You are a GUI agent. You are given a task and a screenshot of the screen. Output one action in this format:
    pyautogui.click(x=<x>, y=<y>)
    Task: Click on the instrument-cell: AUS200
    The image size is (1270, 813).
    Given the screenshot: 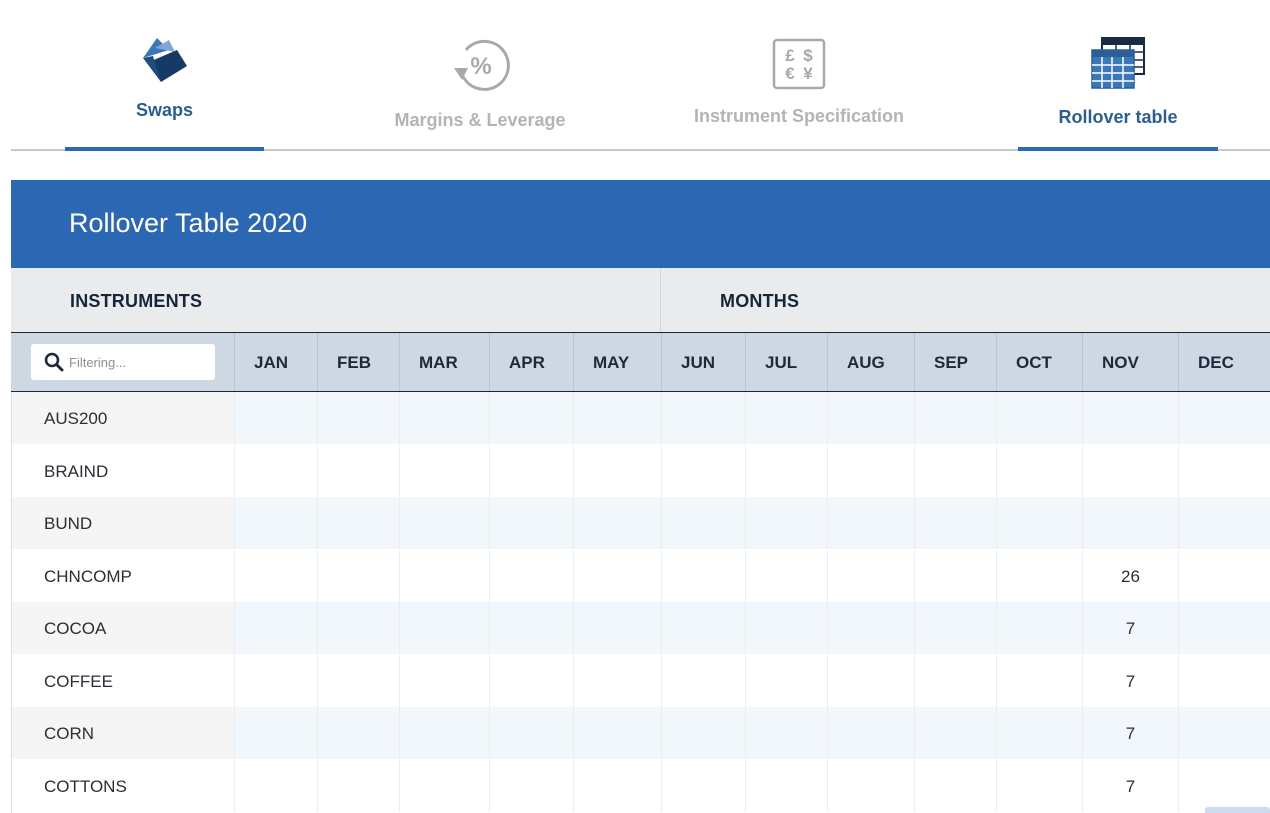 What is the action you would take?
    pyautogui.click(x=122, y=418)
    